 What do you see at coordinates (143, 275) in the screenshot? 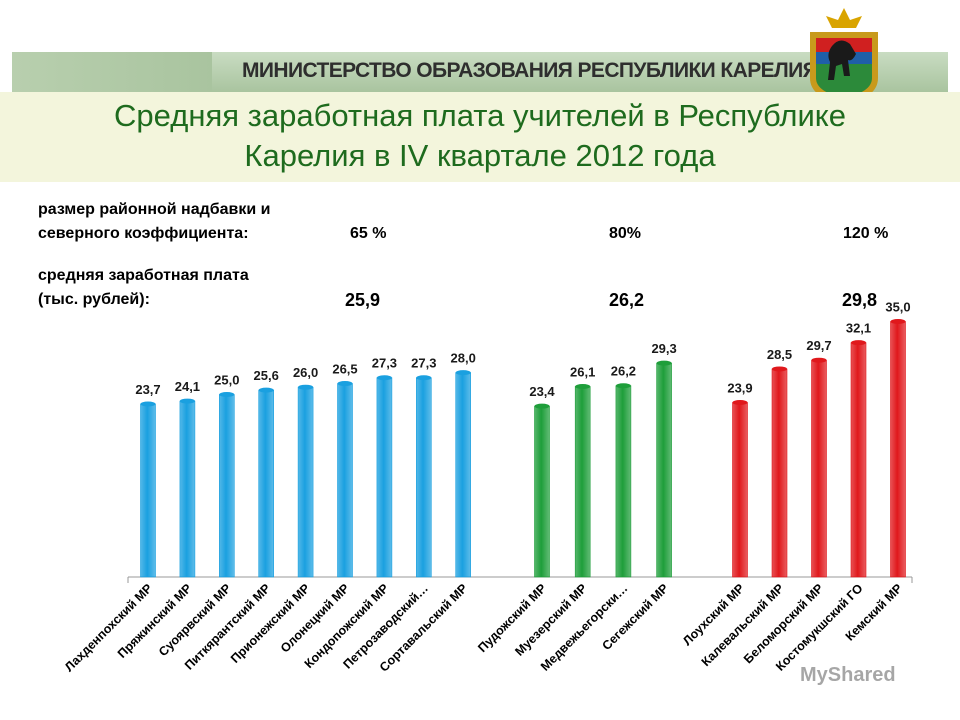
I see `salary-label-line-1: средняя заработная плата` at bounding box center [143, 275].